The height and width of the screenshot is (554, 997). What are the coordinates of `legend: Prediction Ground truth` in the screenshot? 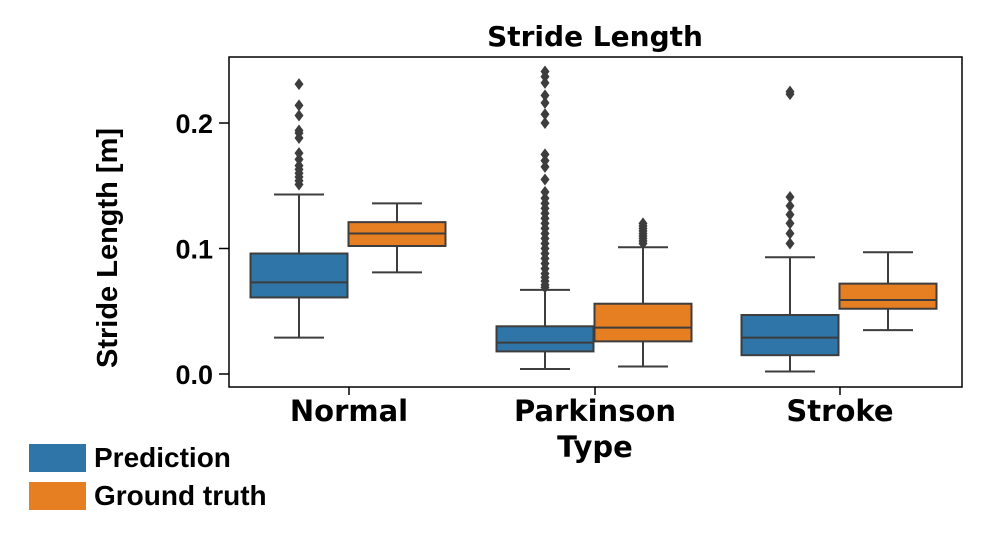 It's located at (148, 476).